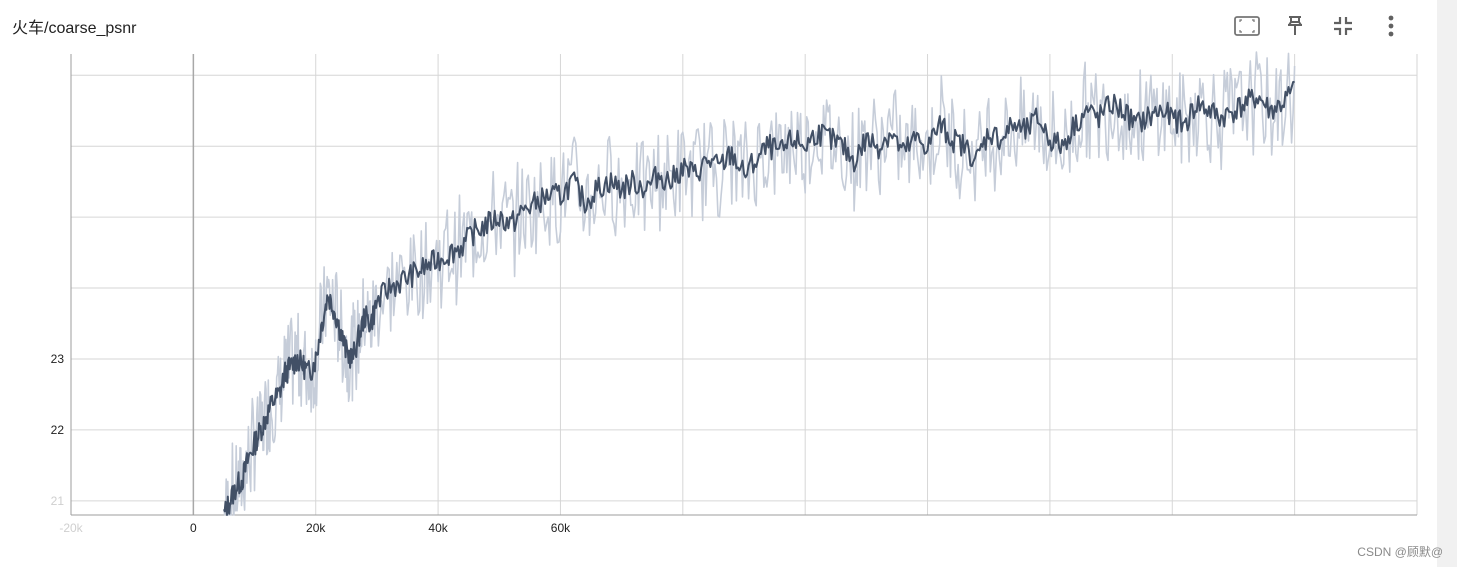 Image resolution: width=1457 pixels, height=567 pixels. Describe the element at coordinates (1447, 283) in the screenshot. I see `page-scrollbar` at that location.